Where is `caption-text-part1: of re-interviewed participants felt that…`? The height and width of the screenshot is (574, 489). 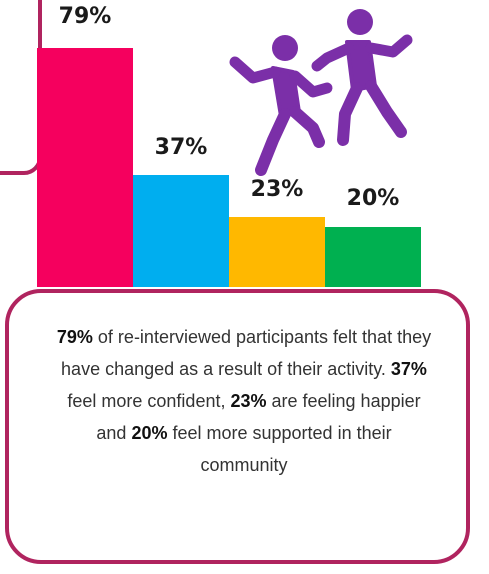 caption-text-part1: of re-interviewed participants felt that… is located at coordinates (246, 353).